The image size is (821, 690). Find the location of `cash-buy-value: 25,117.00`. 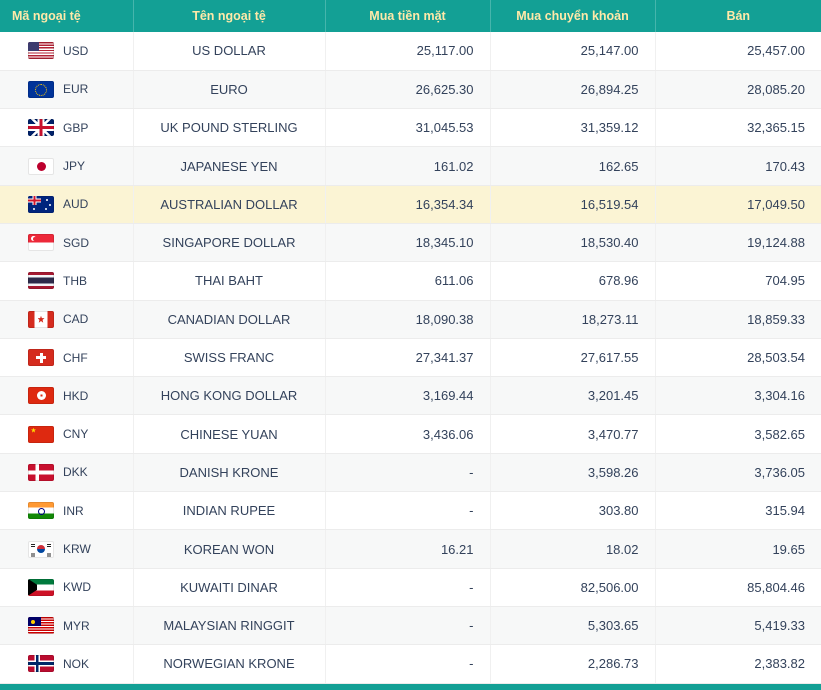

cash-buy-value: 25,117.00 is located at coordinates (408, 51).